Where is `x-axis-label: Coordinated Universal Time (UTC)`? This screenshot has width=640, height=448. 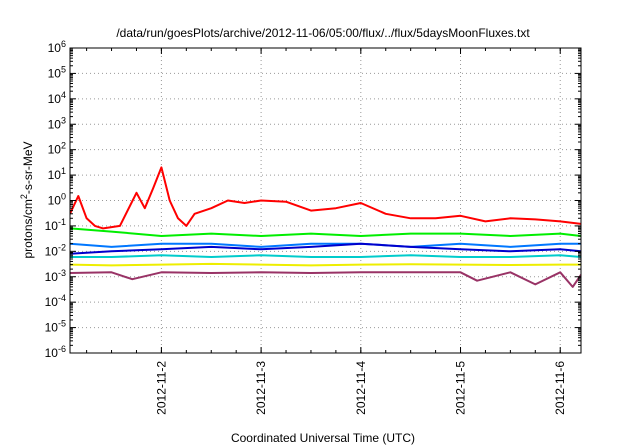
x-axis-label: Coordinated Universal Time (UTC) is located at coordinates (323, 438).